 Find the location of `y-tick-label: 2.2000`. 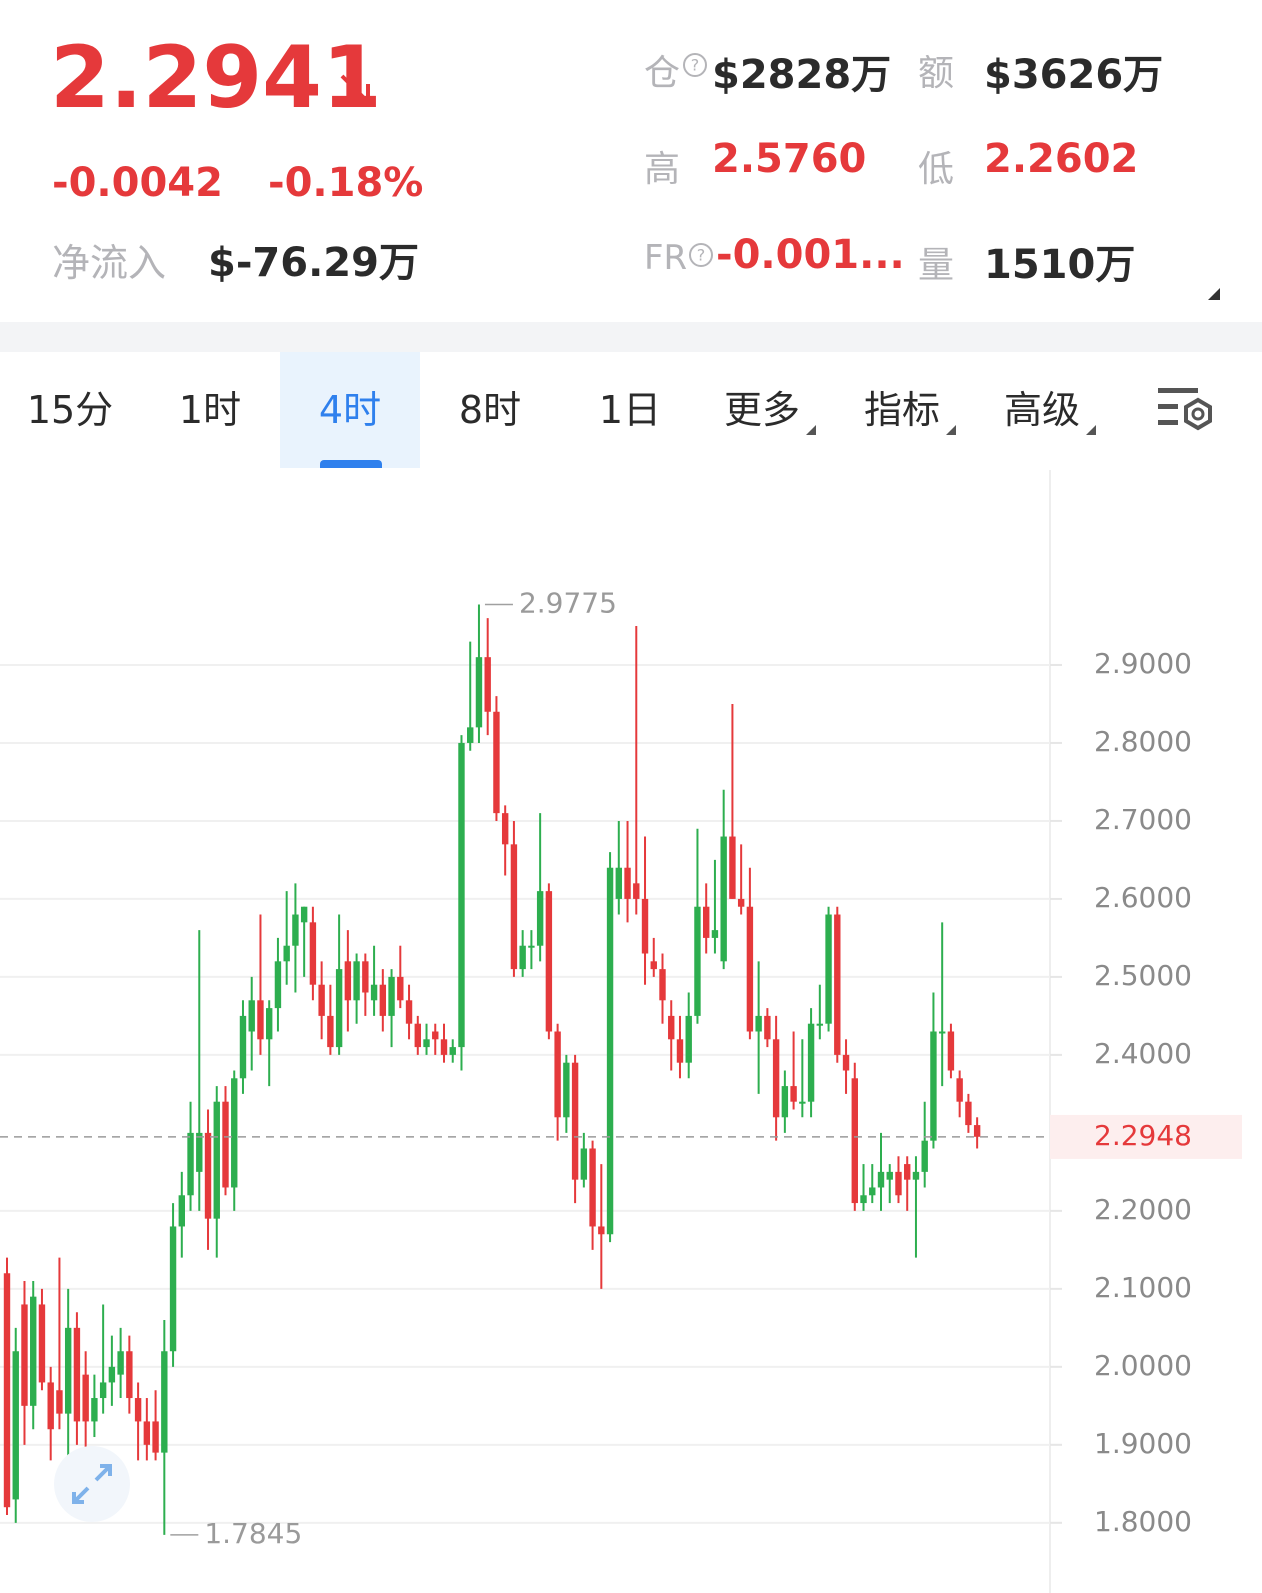

y-tick-label: 2.2000 is located at coordinates (1143, 1209).